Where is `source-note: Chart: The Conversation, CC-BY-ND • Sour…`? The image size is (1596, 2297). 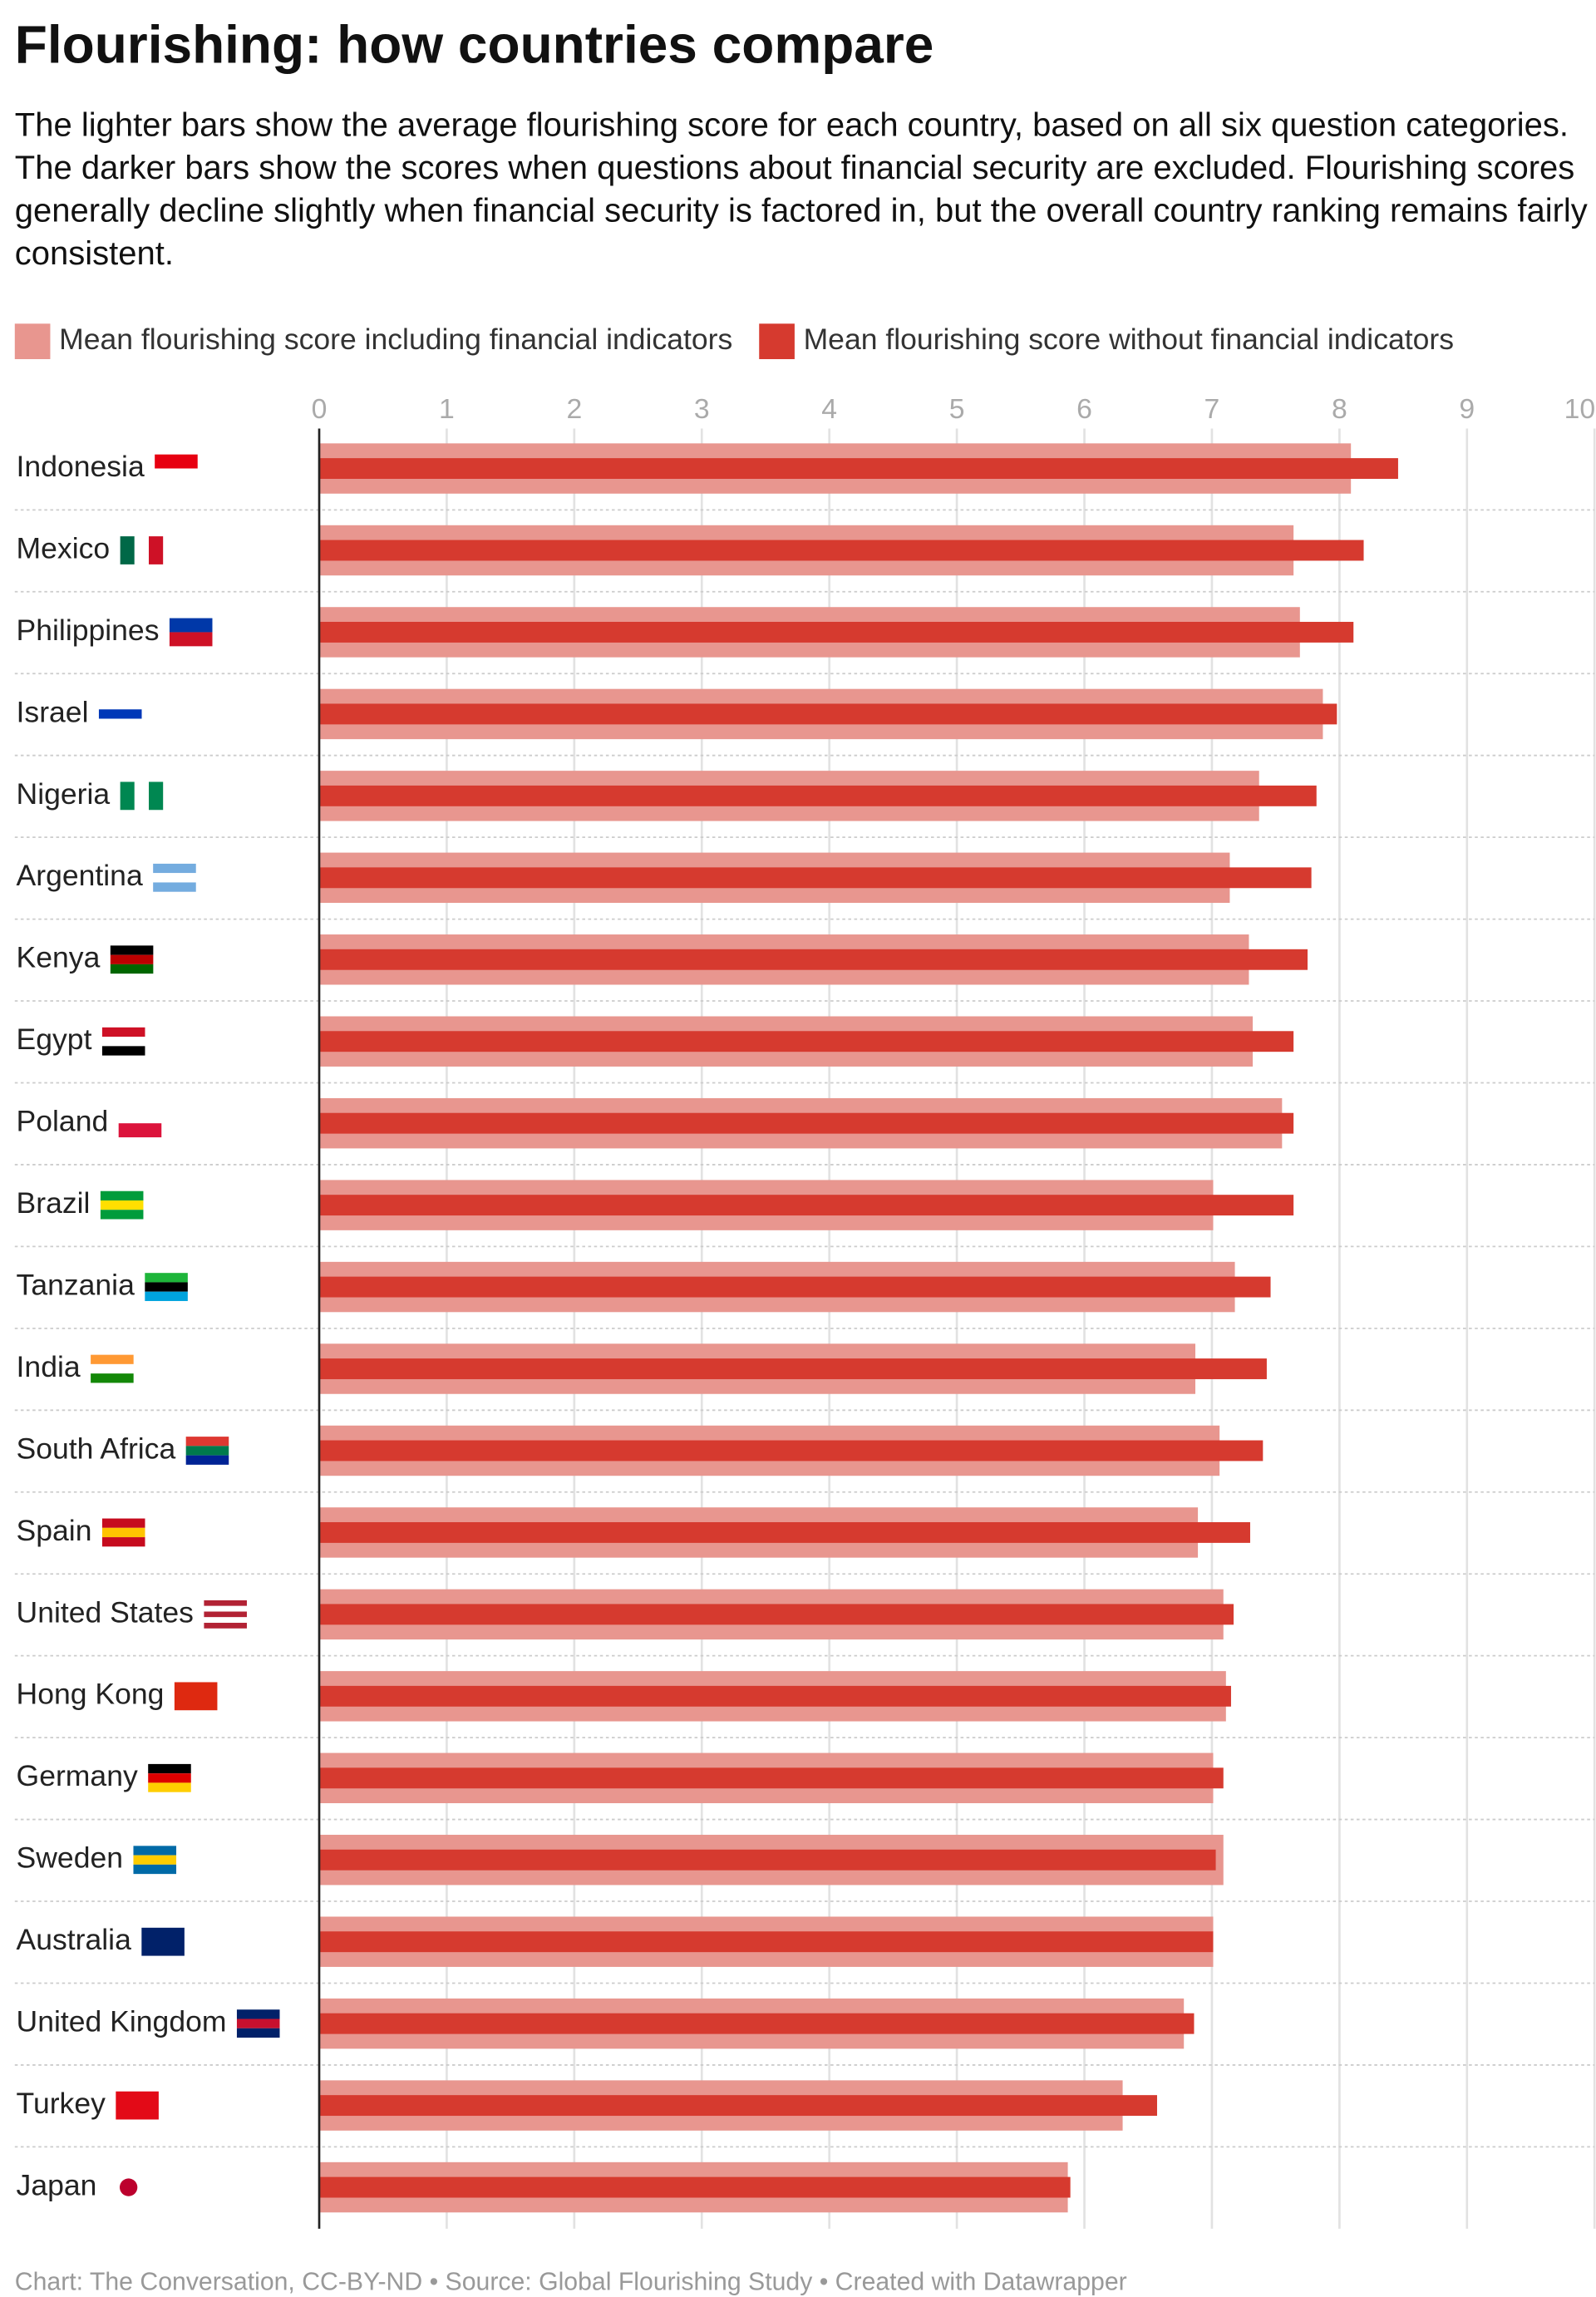
source-note: Chart: The Conversation, CC-BY-ND • Sour… is located at coordinates (571, 2282).